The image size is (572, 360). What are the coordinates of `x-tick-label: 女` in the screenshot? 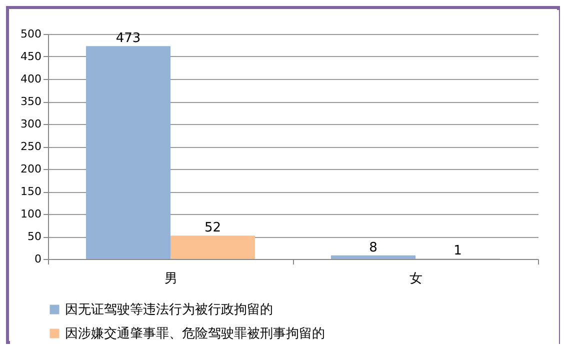 It's located at (416, 279).